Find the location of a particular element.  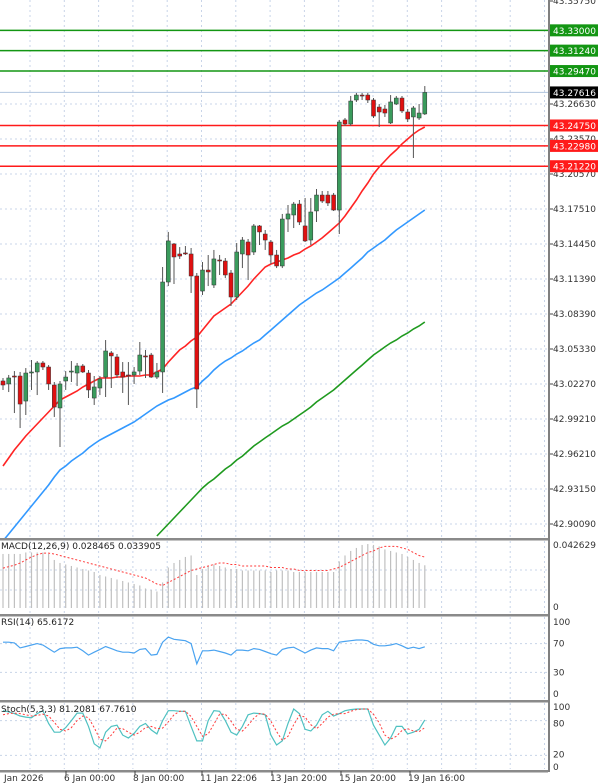

rsi-axis-label: 70 is located at coordinates (559, 645).